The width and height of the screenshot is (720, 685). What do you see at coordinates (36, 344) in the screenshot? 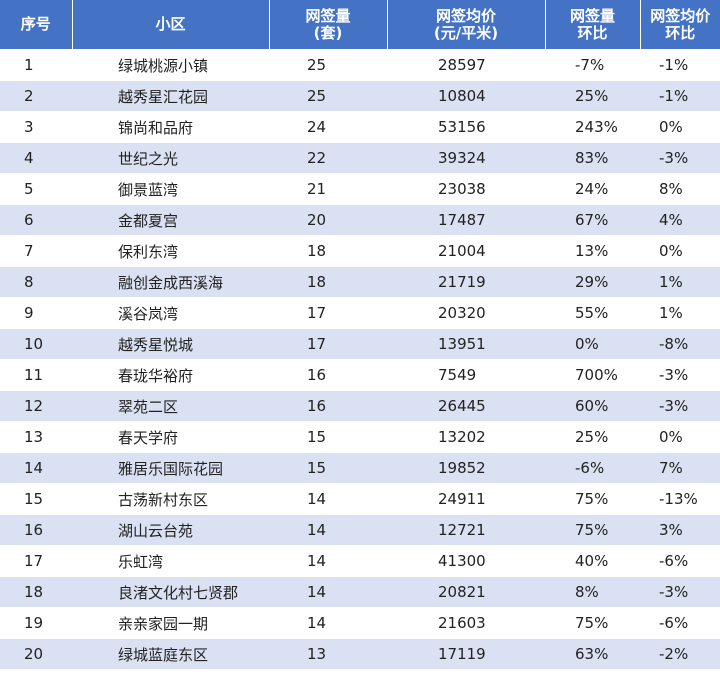
I see `rank-cell: 10` at bounding box center [36, 344].